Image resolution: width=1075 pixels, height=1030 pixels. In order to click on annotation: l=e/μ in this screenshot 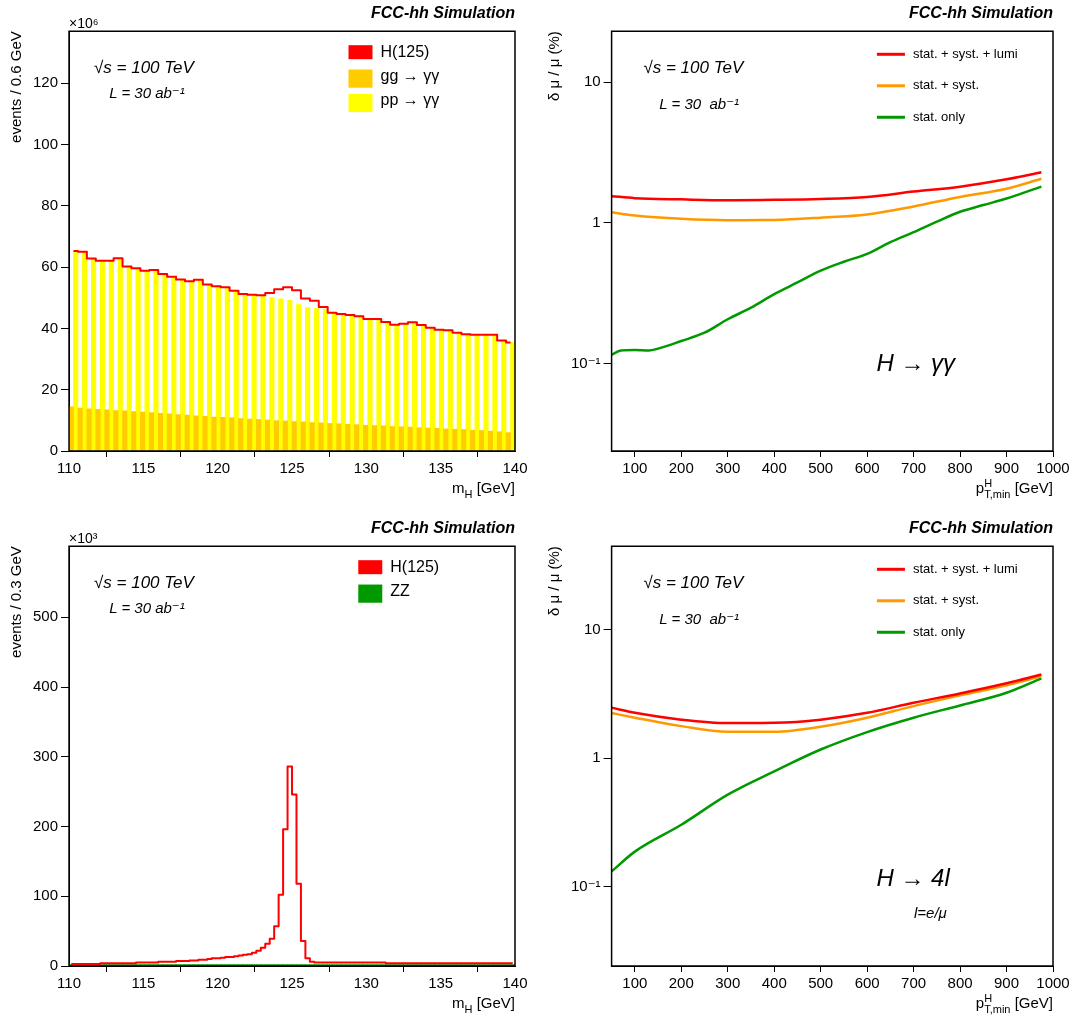, I will do `click(930, 912)`.